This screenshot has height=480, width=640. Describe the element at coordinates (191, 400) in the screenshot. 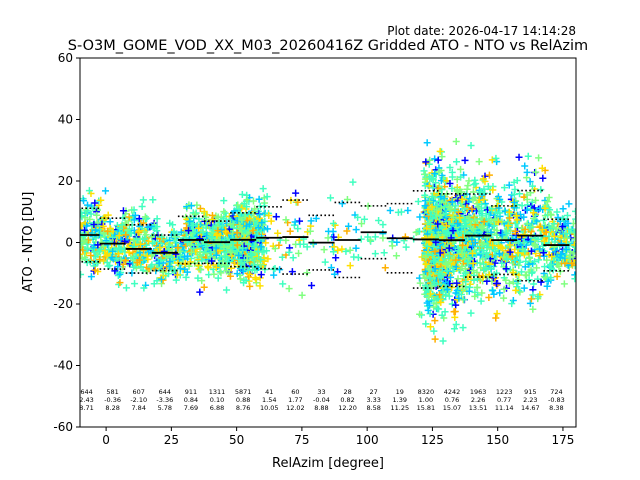

I see `bin-mean-label: 0.84` at that location.